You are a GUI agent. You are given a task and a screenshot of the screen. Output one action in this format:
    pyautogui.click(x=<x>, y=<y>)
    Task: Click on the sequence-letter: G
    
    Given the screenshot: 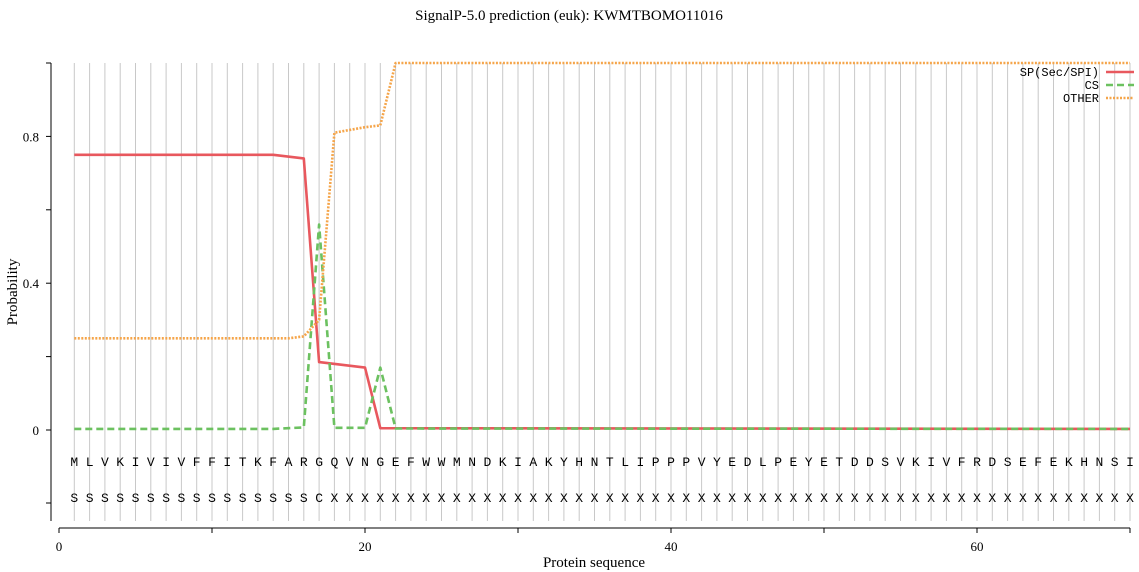 What is the action you would take?
    pyautogui.click(x=380, y=462)
    